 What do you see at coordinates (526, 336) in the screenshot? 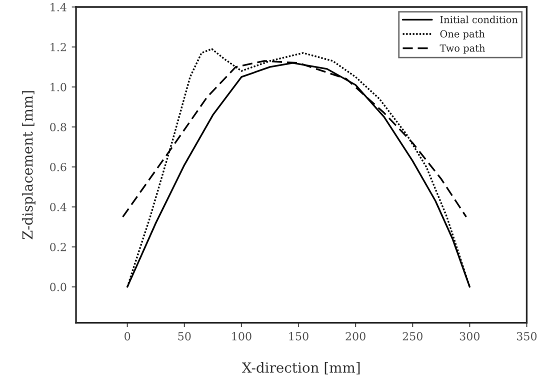
I see `x-tick-label: 350` at bounding box center [526, 336].